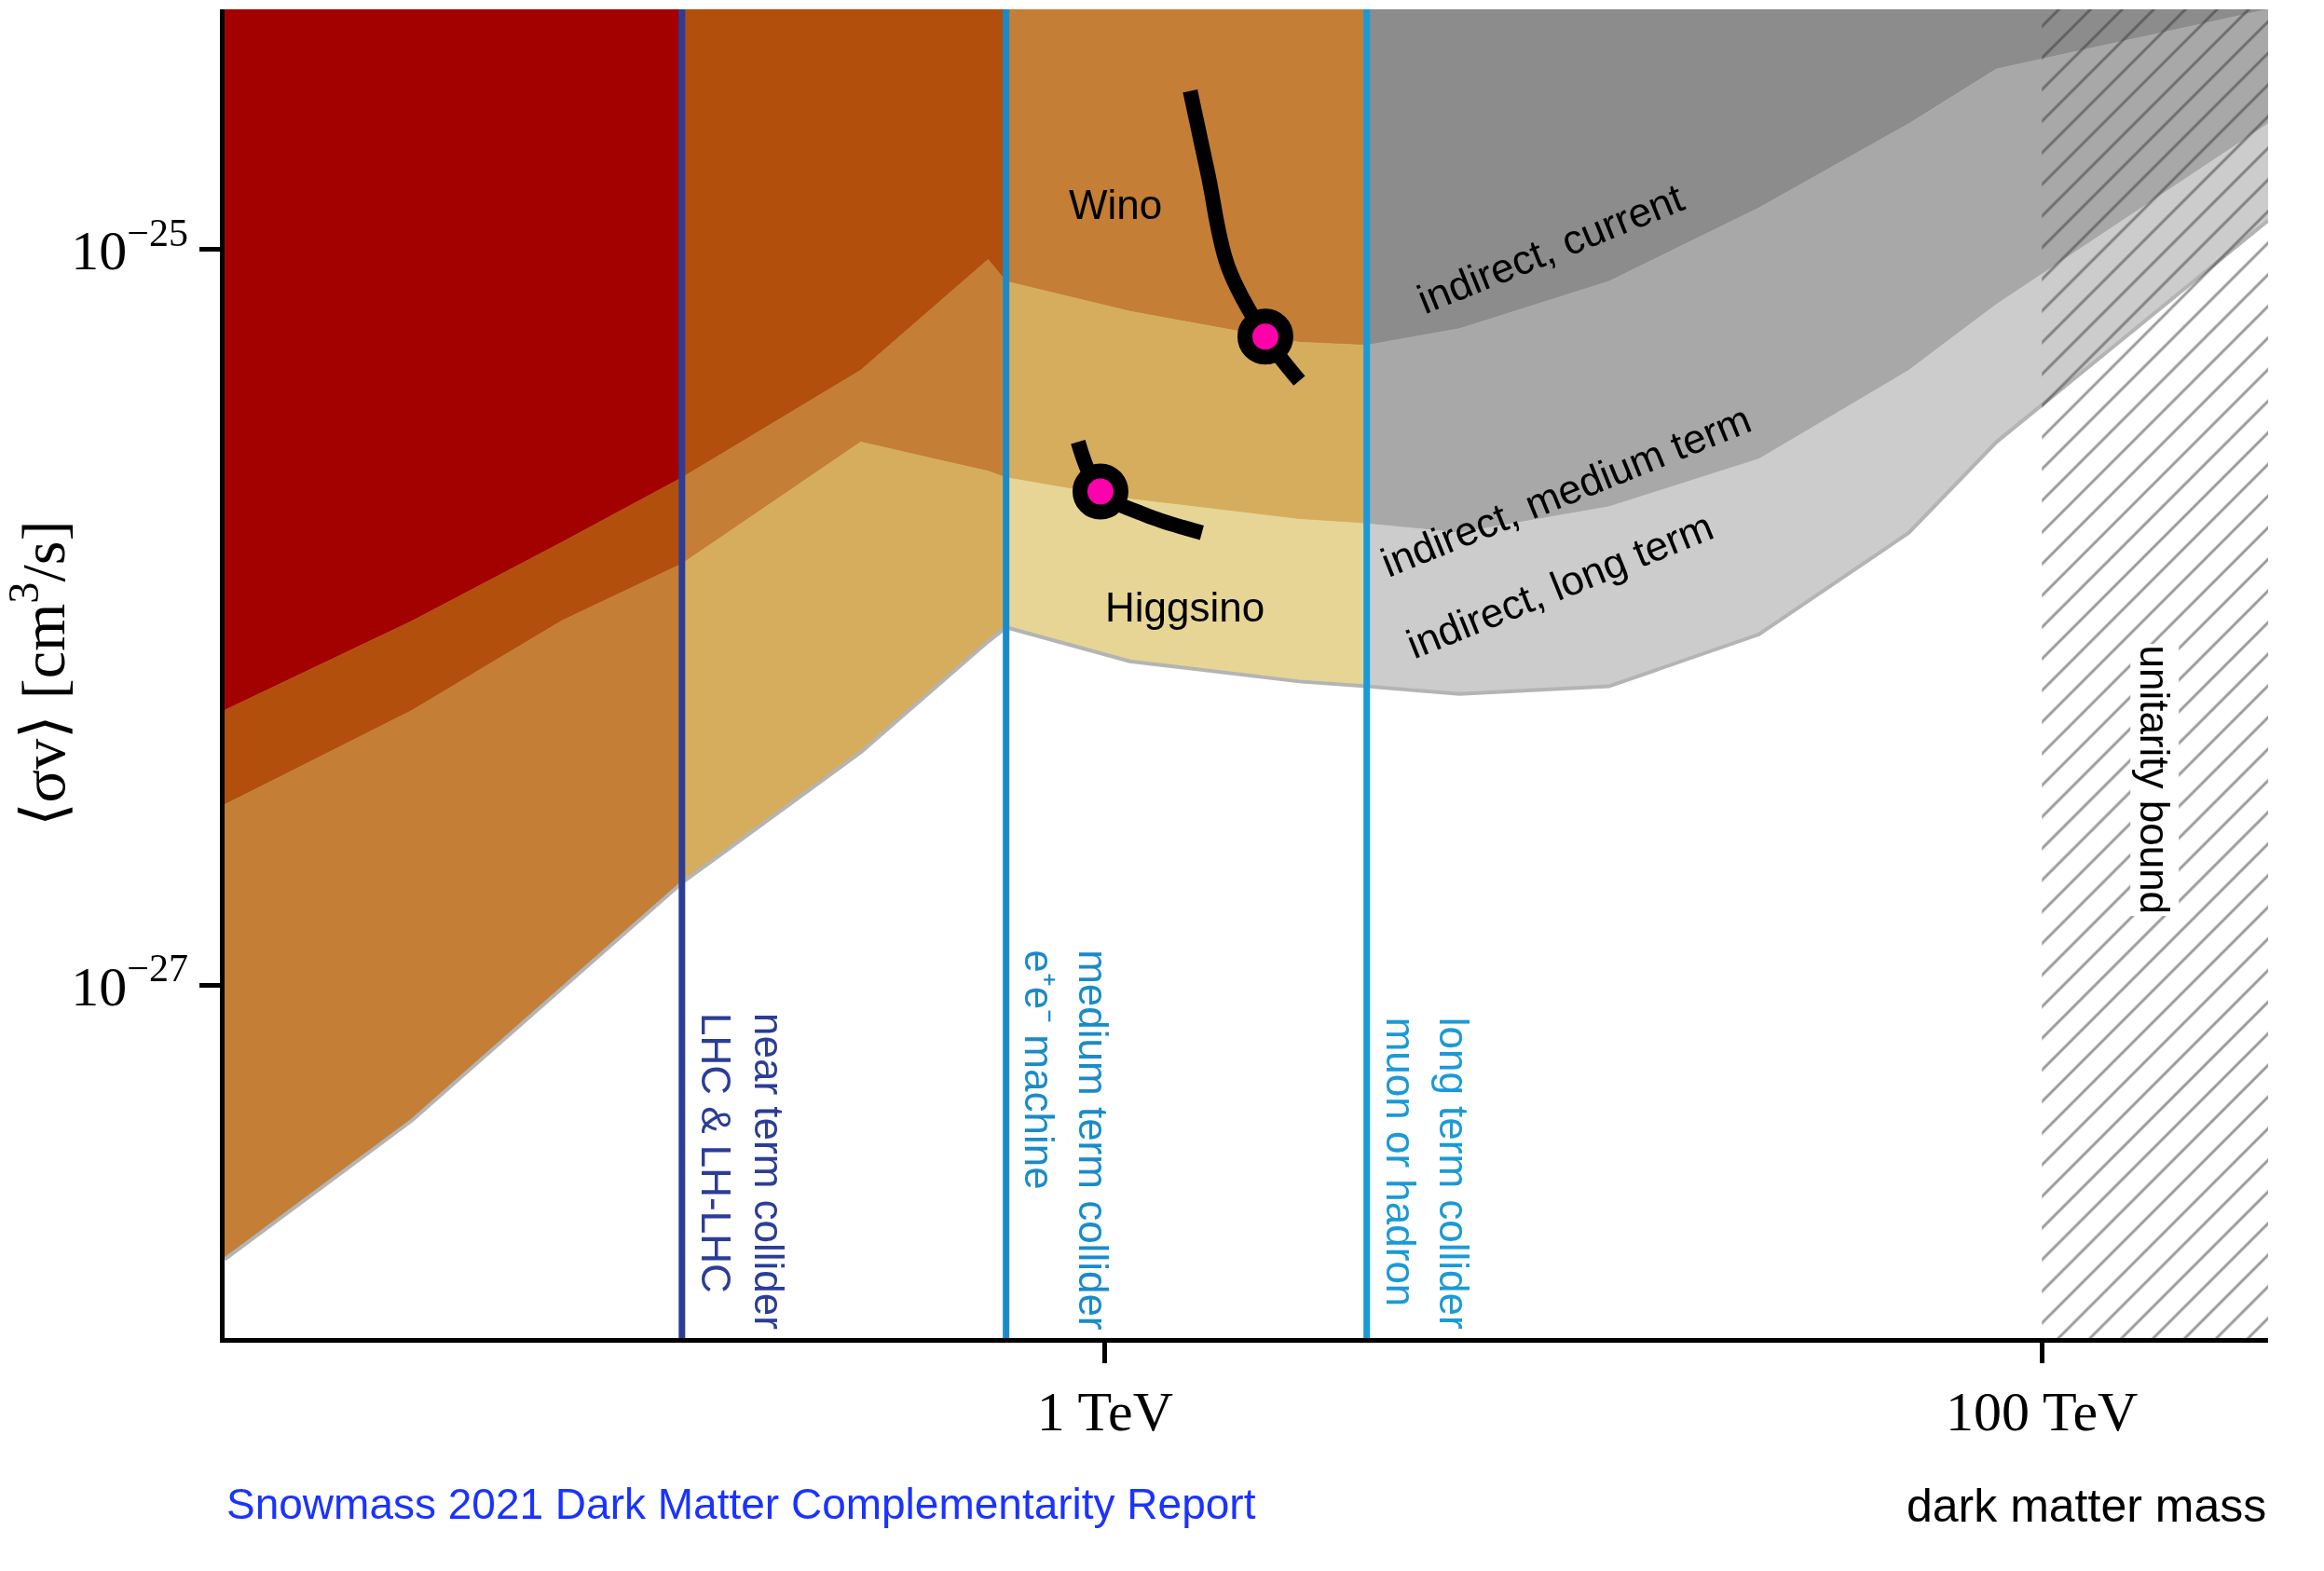 The height and width of the screenshot is (1571, 2324). What do you see at coordinates (1104, 1411) in the screenshot?
I see `x-tick-label: 1 TeV` at bounding box center [1104, 1411].